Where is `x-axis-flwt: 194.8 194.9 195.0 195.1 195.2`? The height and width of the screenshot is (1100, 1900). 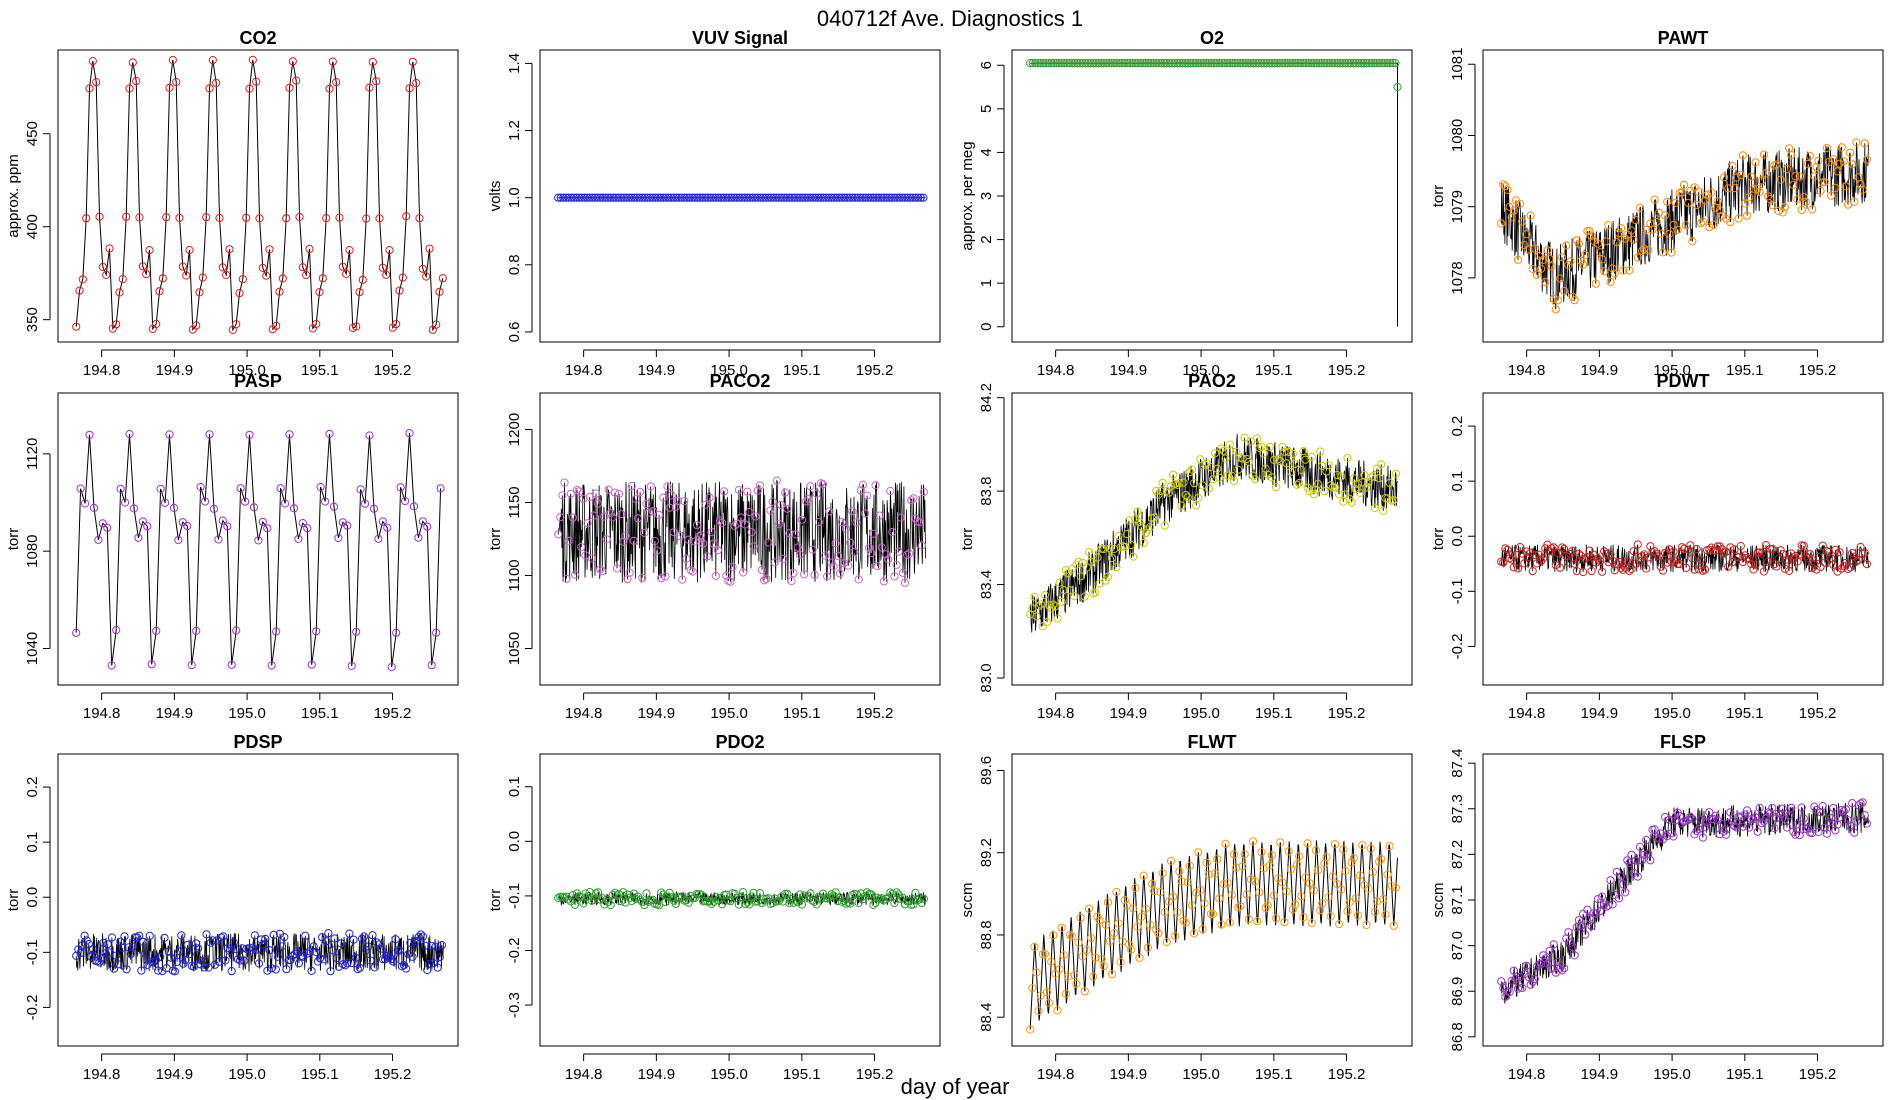 x-axis-flwt: 194.8 194.9 195.0 195.1 195.2 is located at coordinates (1201, 1068).